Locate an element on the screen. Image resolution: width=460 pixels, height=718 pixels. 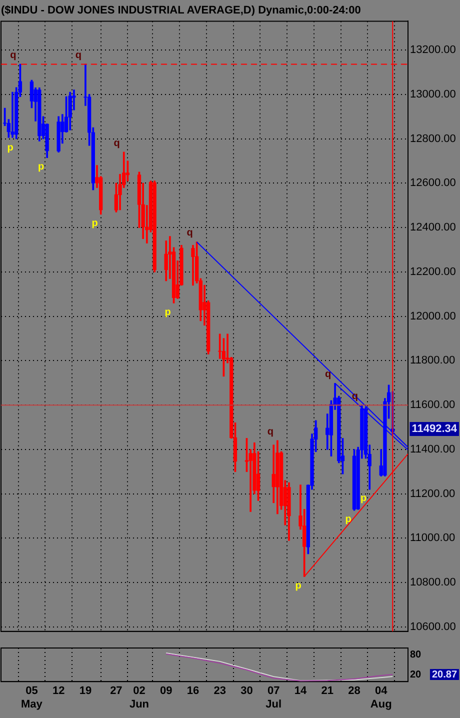
x-tick-label: 09 is located at coordinates (166, 691).